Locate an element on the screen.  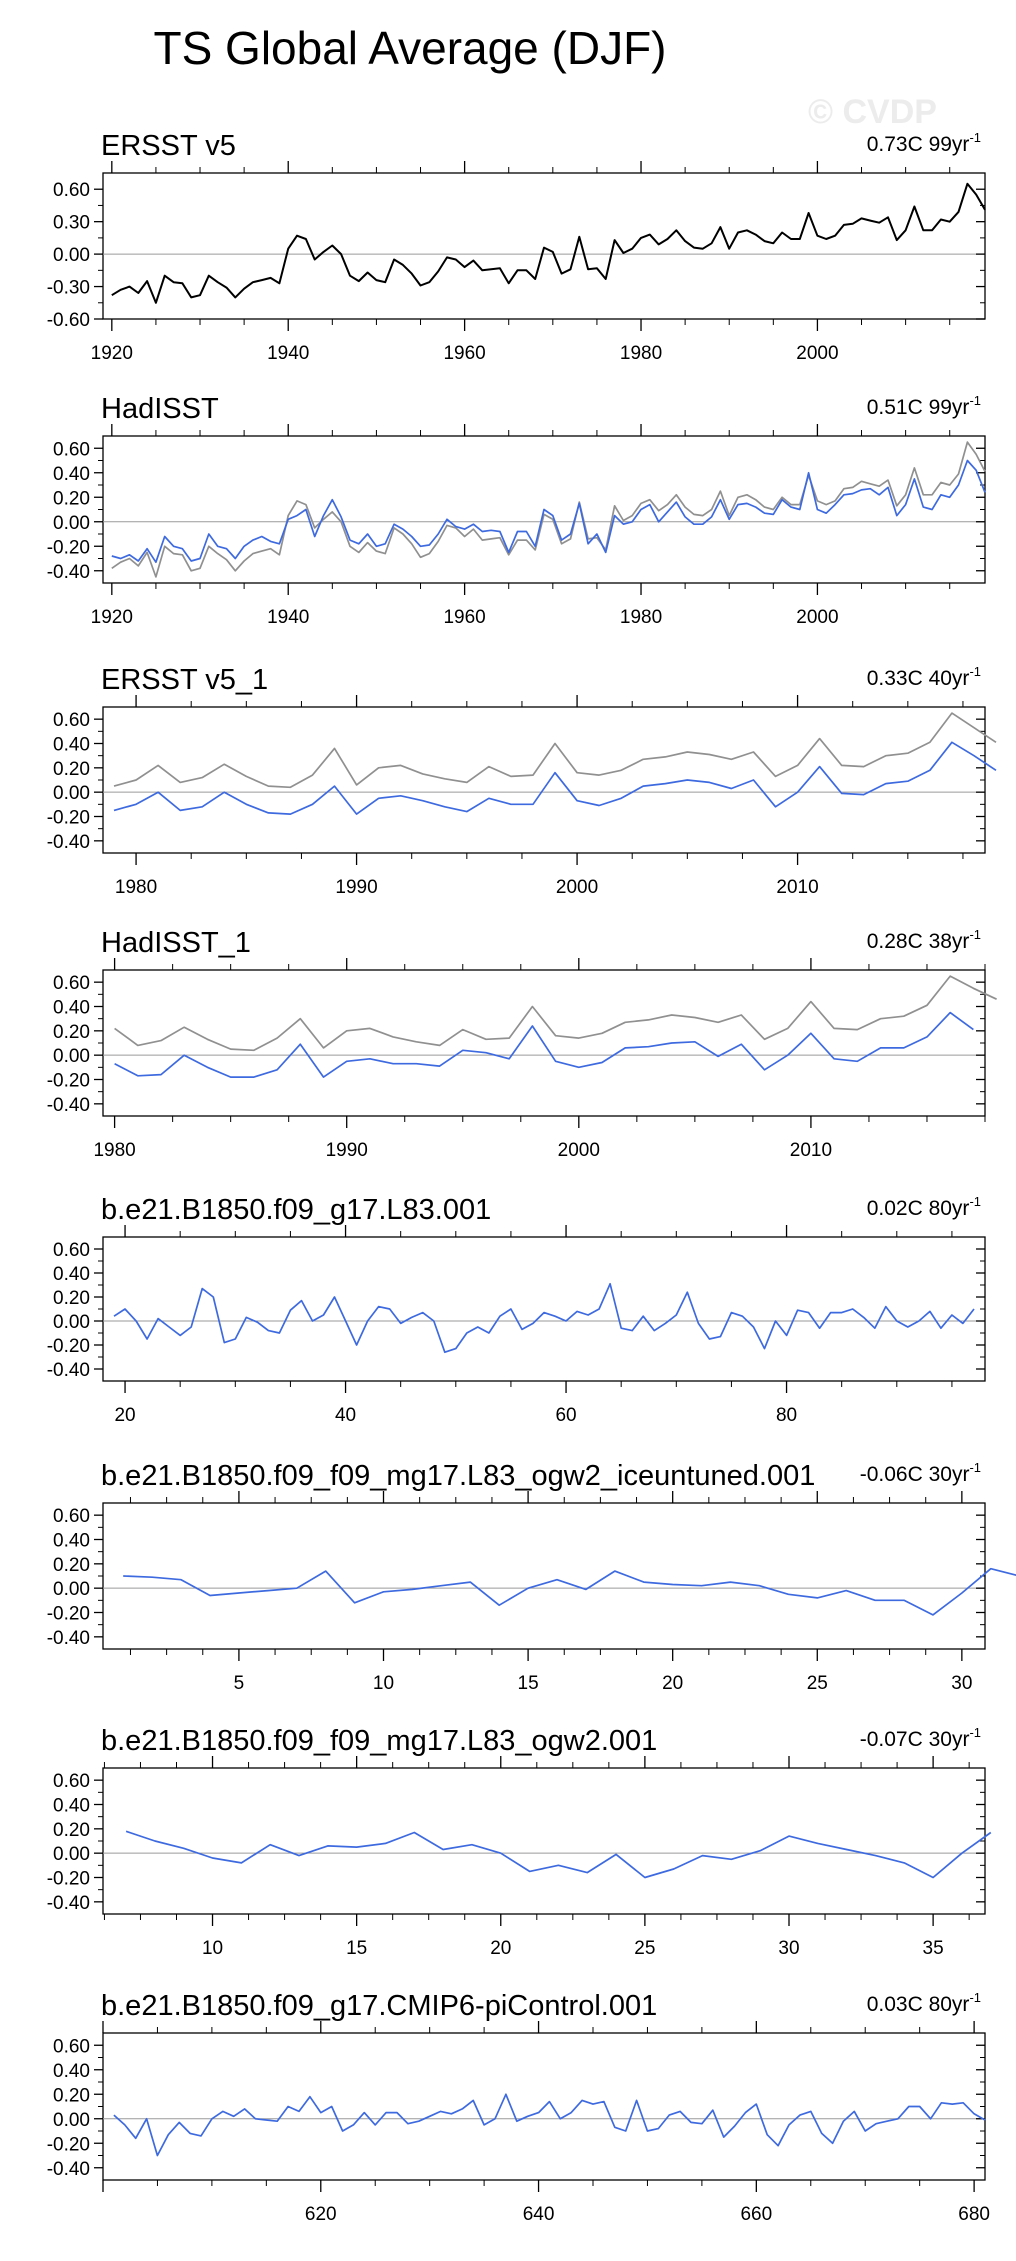
chart-title: HadISST is located at coordinates (160, 409).